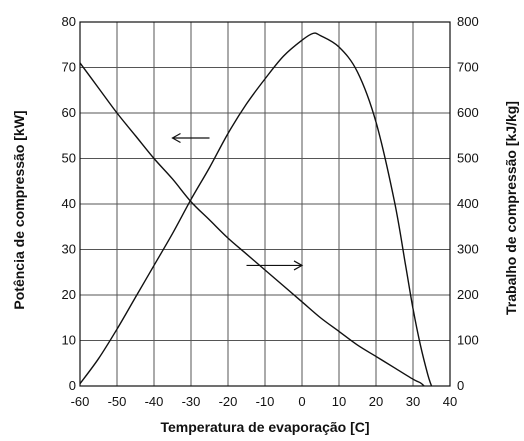 The height and width of the screenshot is (441, 524). What do you see at coordinates (80, 401) in the screenshot?
I see `x-tick-label: -60` at bounding box center [80, 401].